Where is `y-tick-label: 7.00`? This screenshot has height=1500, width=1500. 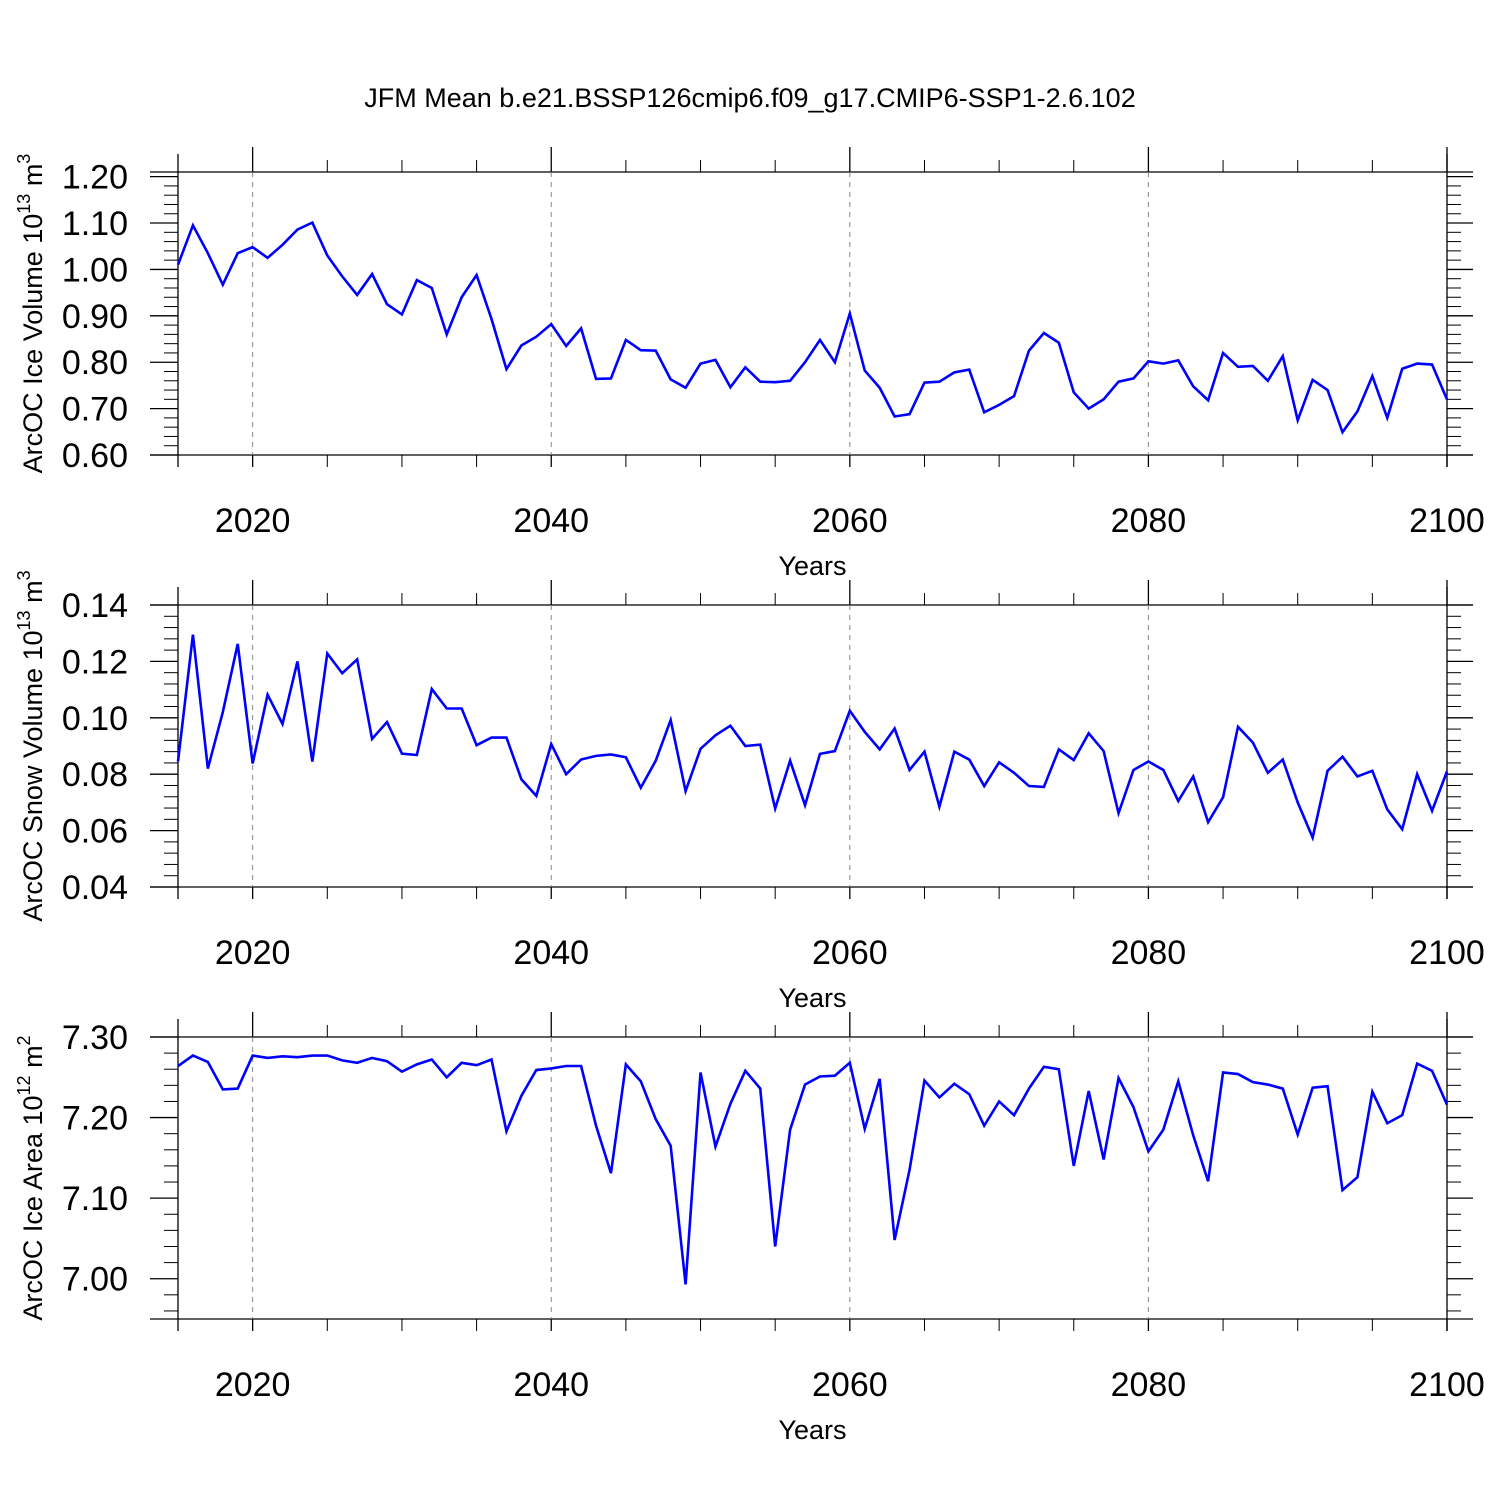 y-tick-label: 7.00 is located at coordinates (95, 1280).